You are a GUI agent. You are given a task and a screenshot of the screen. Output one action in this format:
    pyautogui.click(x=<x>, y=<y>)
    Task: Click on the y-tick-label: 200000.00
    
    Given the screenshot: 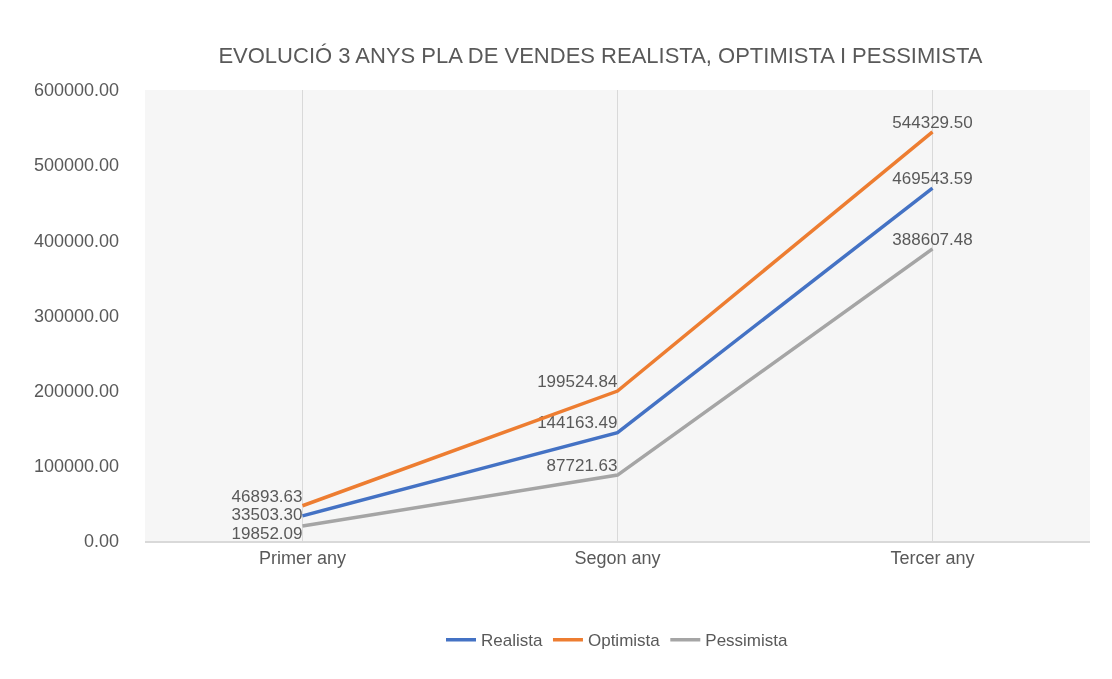 What is the action you would take?
    pyautogui.click(x=76, y=390)
    